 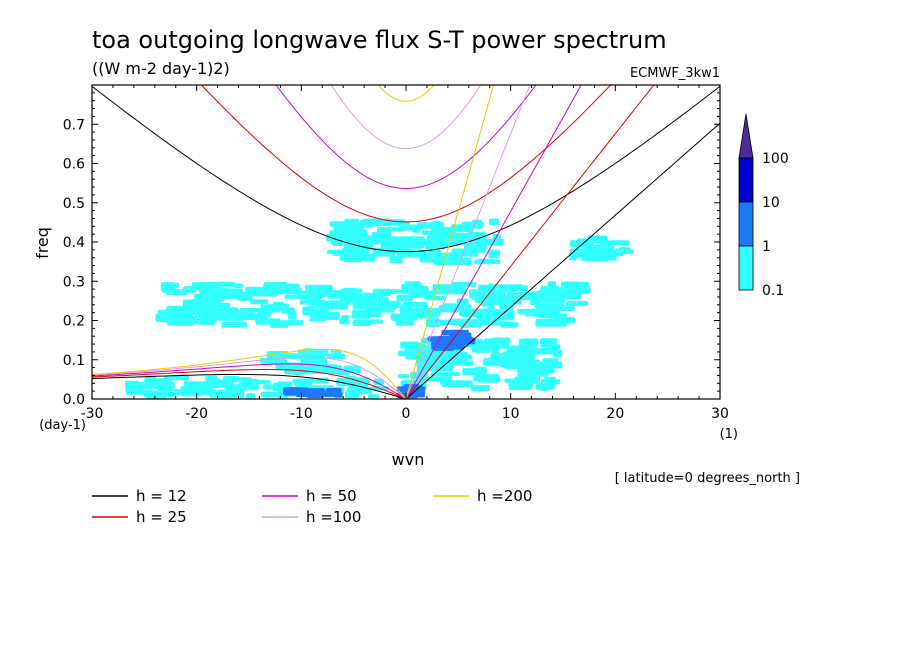 I want to click on kelvin-wave-line, so click(x=450, y=242).